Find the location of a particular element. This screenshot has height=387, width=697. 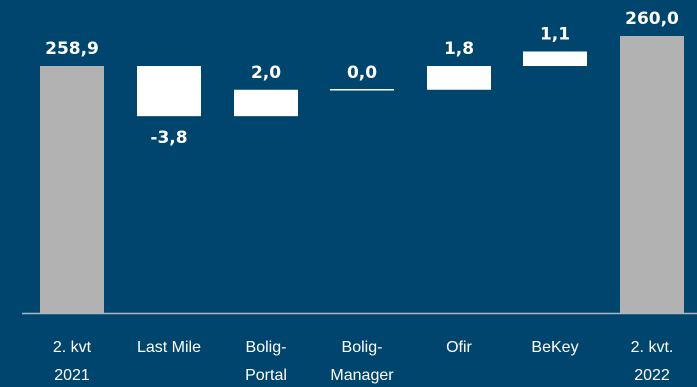

category-label-2-1: Portal is located at coordinates (266, 375).